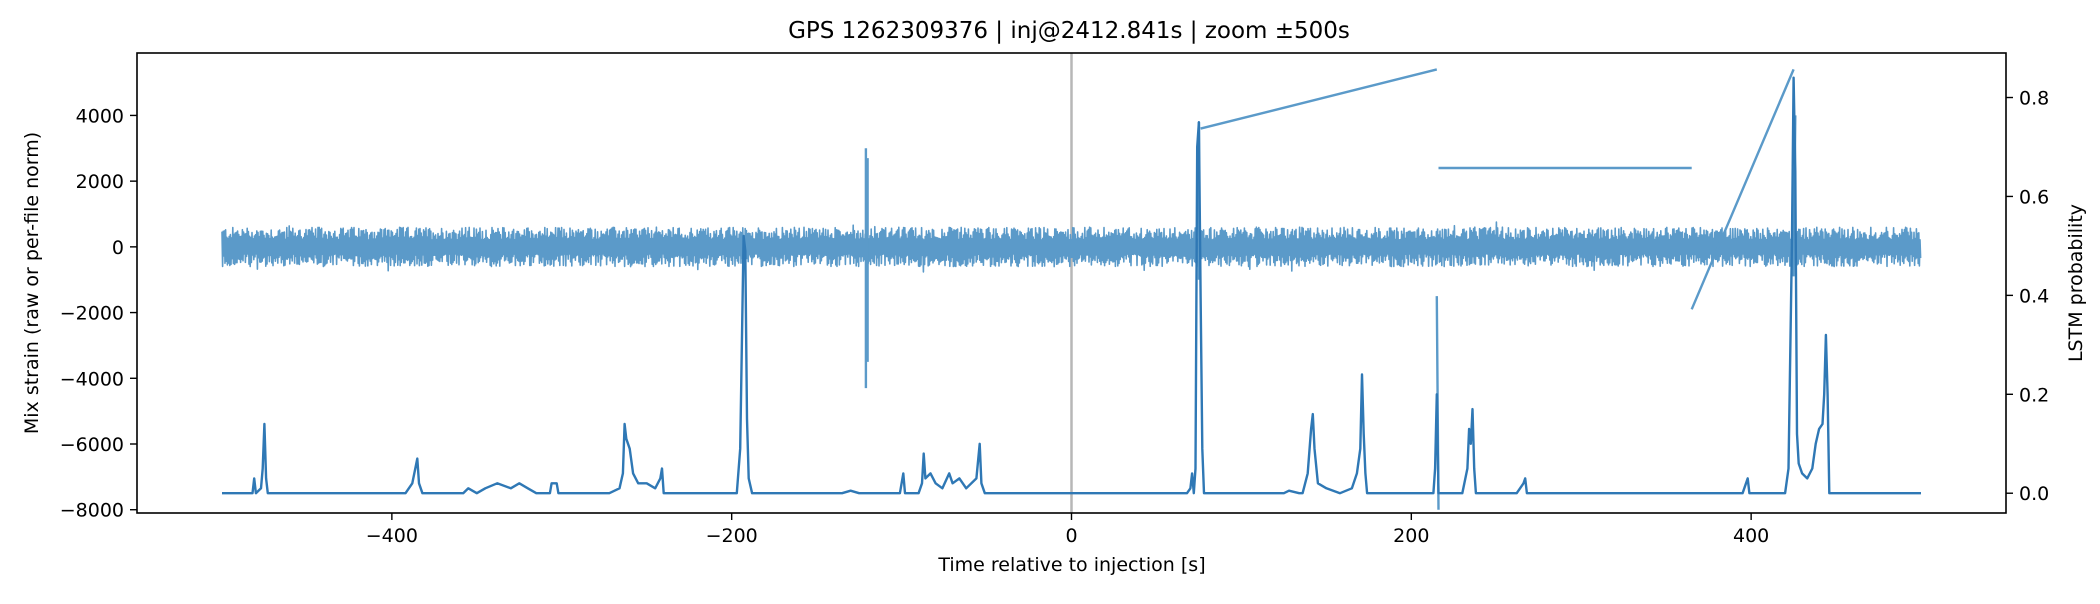 The image size is (2100, 604). What do you see at coordinates (100, 182) in the screenshot?
I see `y-tick-label: 2000` at bounding box center [100, 182].